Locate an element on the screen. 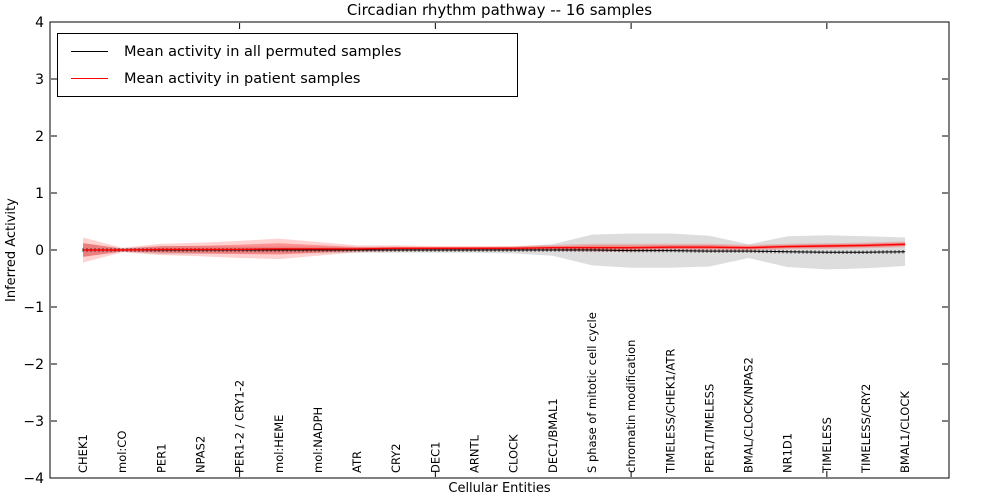 Image resolution: width=1000 pixels, height=500 pixels. permuted-std-band is located at coordinates (494, 251).